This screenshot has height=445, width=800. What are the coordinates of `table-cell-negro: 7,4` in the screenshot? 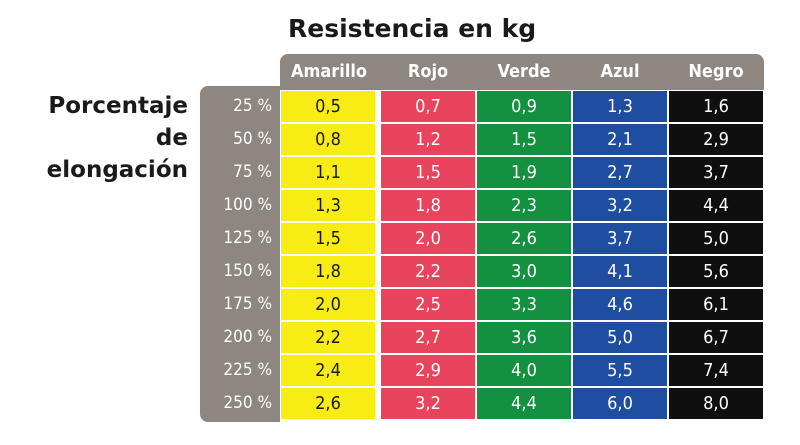 It's located at (716, 370).